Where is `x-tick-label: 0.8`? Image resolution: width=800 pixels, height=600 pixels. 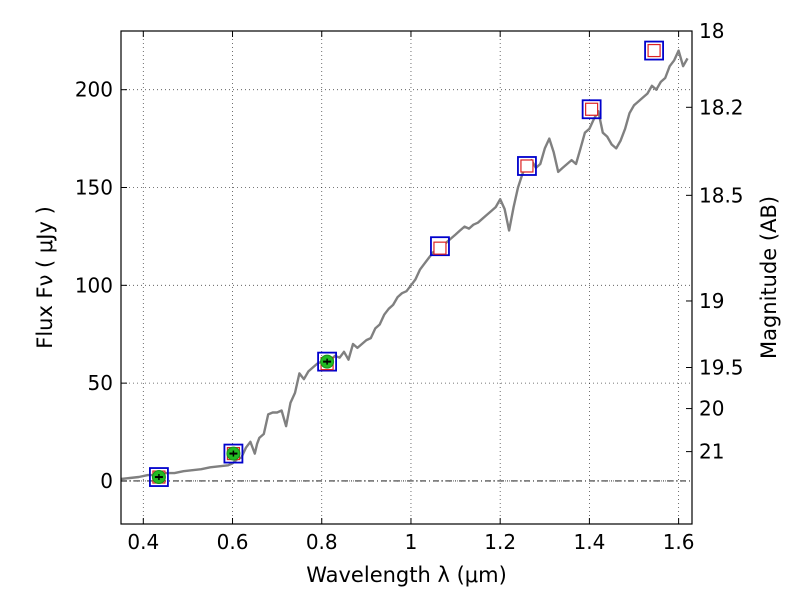
x-tick-label: 0.8 is located at coordinates (322, 542).